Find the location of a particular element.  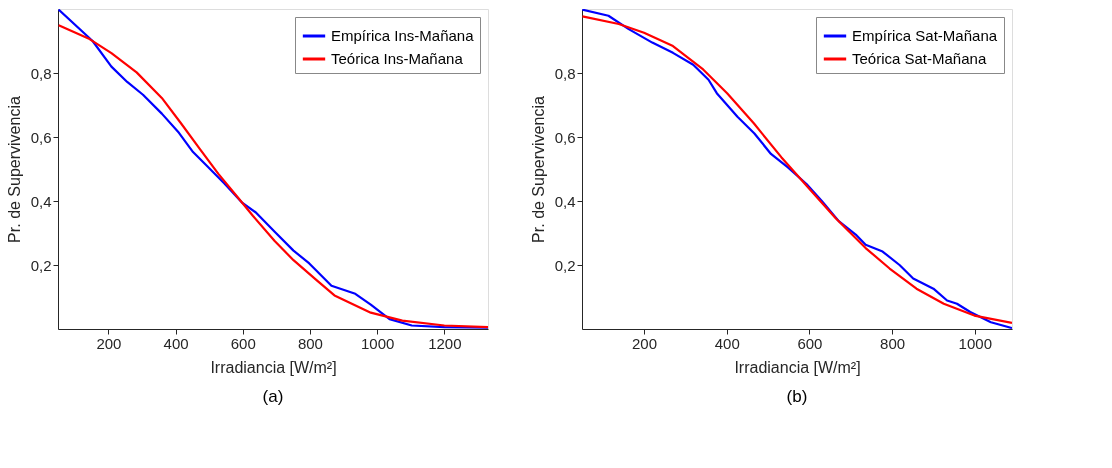

text: (b) is located at coordinates (797, 396).